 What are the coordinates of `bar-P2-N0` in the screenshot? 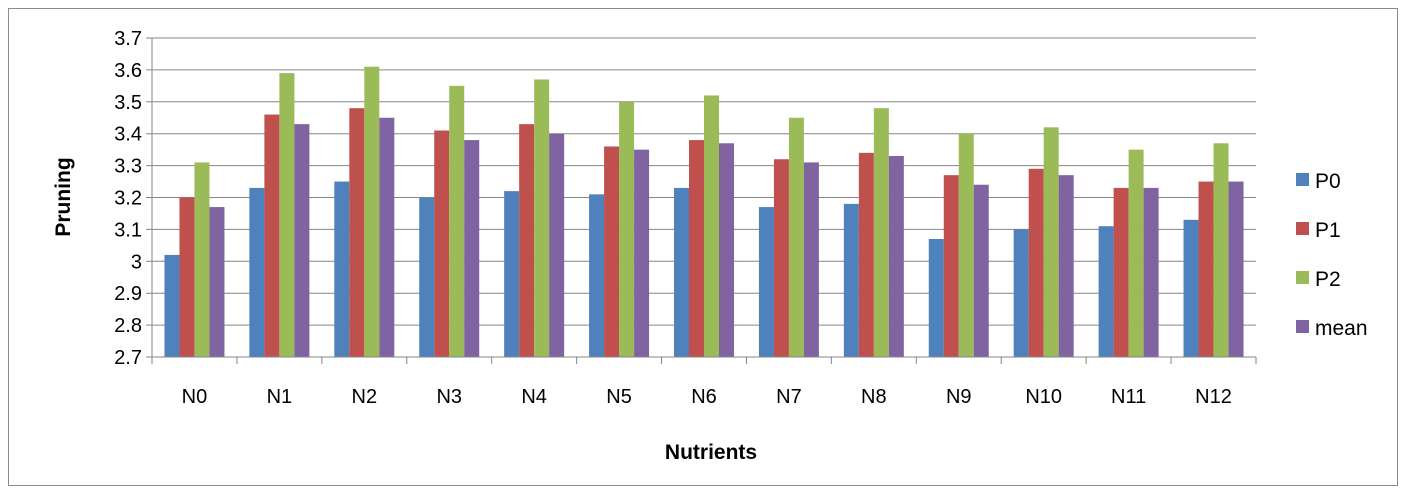 It's located at (202, 259).